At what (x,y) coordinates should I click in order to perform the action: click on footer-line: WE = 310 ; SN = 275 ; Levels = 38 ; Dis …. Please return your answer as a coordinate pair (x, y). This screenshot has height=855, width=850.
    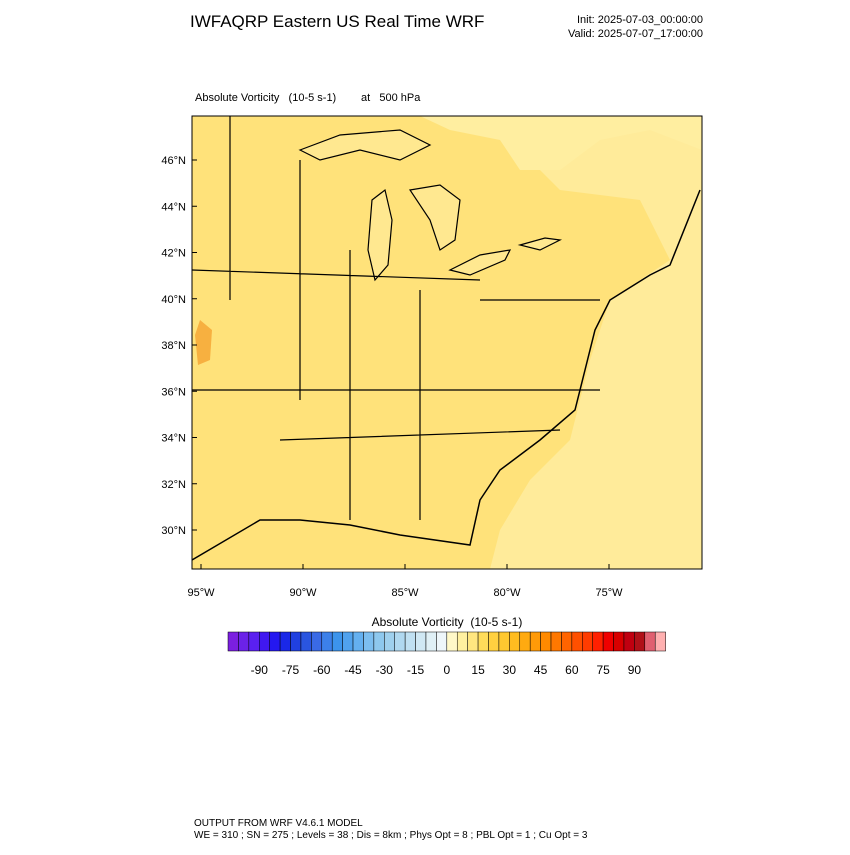
    Looking at the image, I should click on (391, 835).